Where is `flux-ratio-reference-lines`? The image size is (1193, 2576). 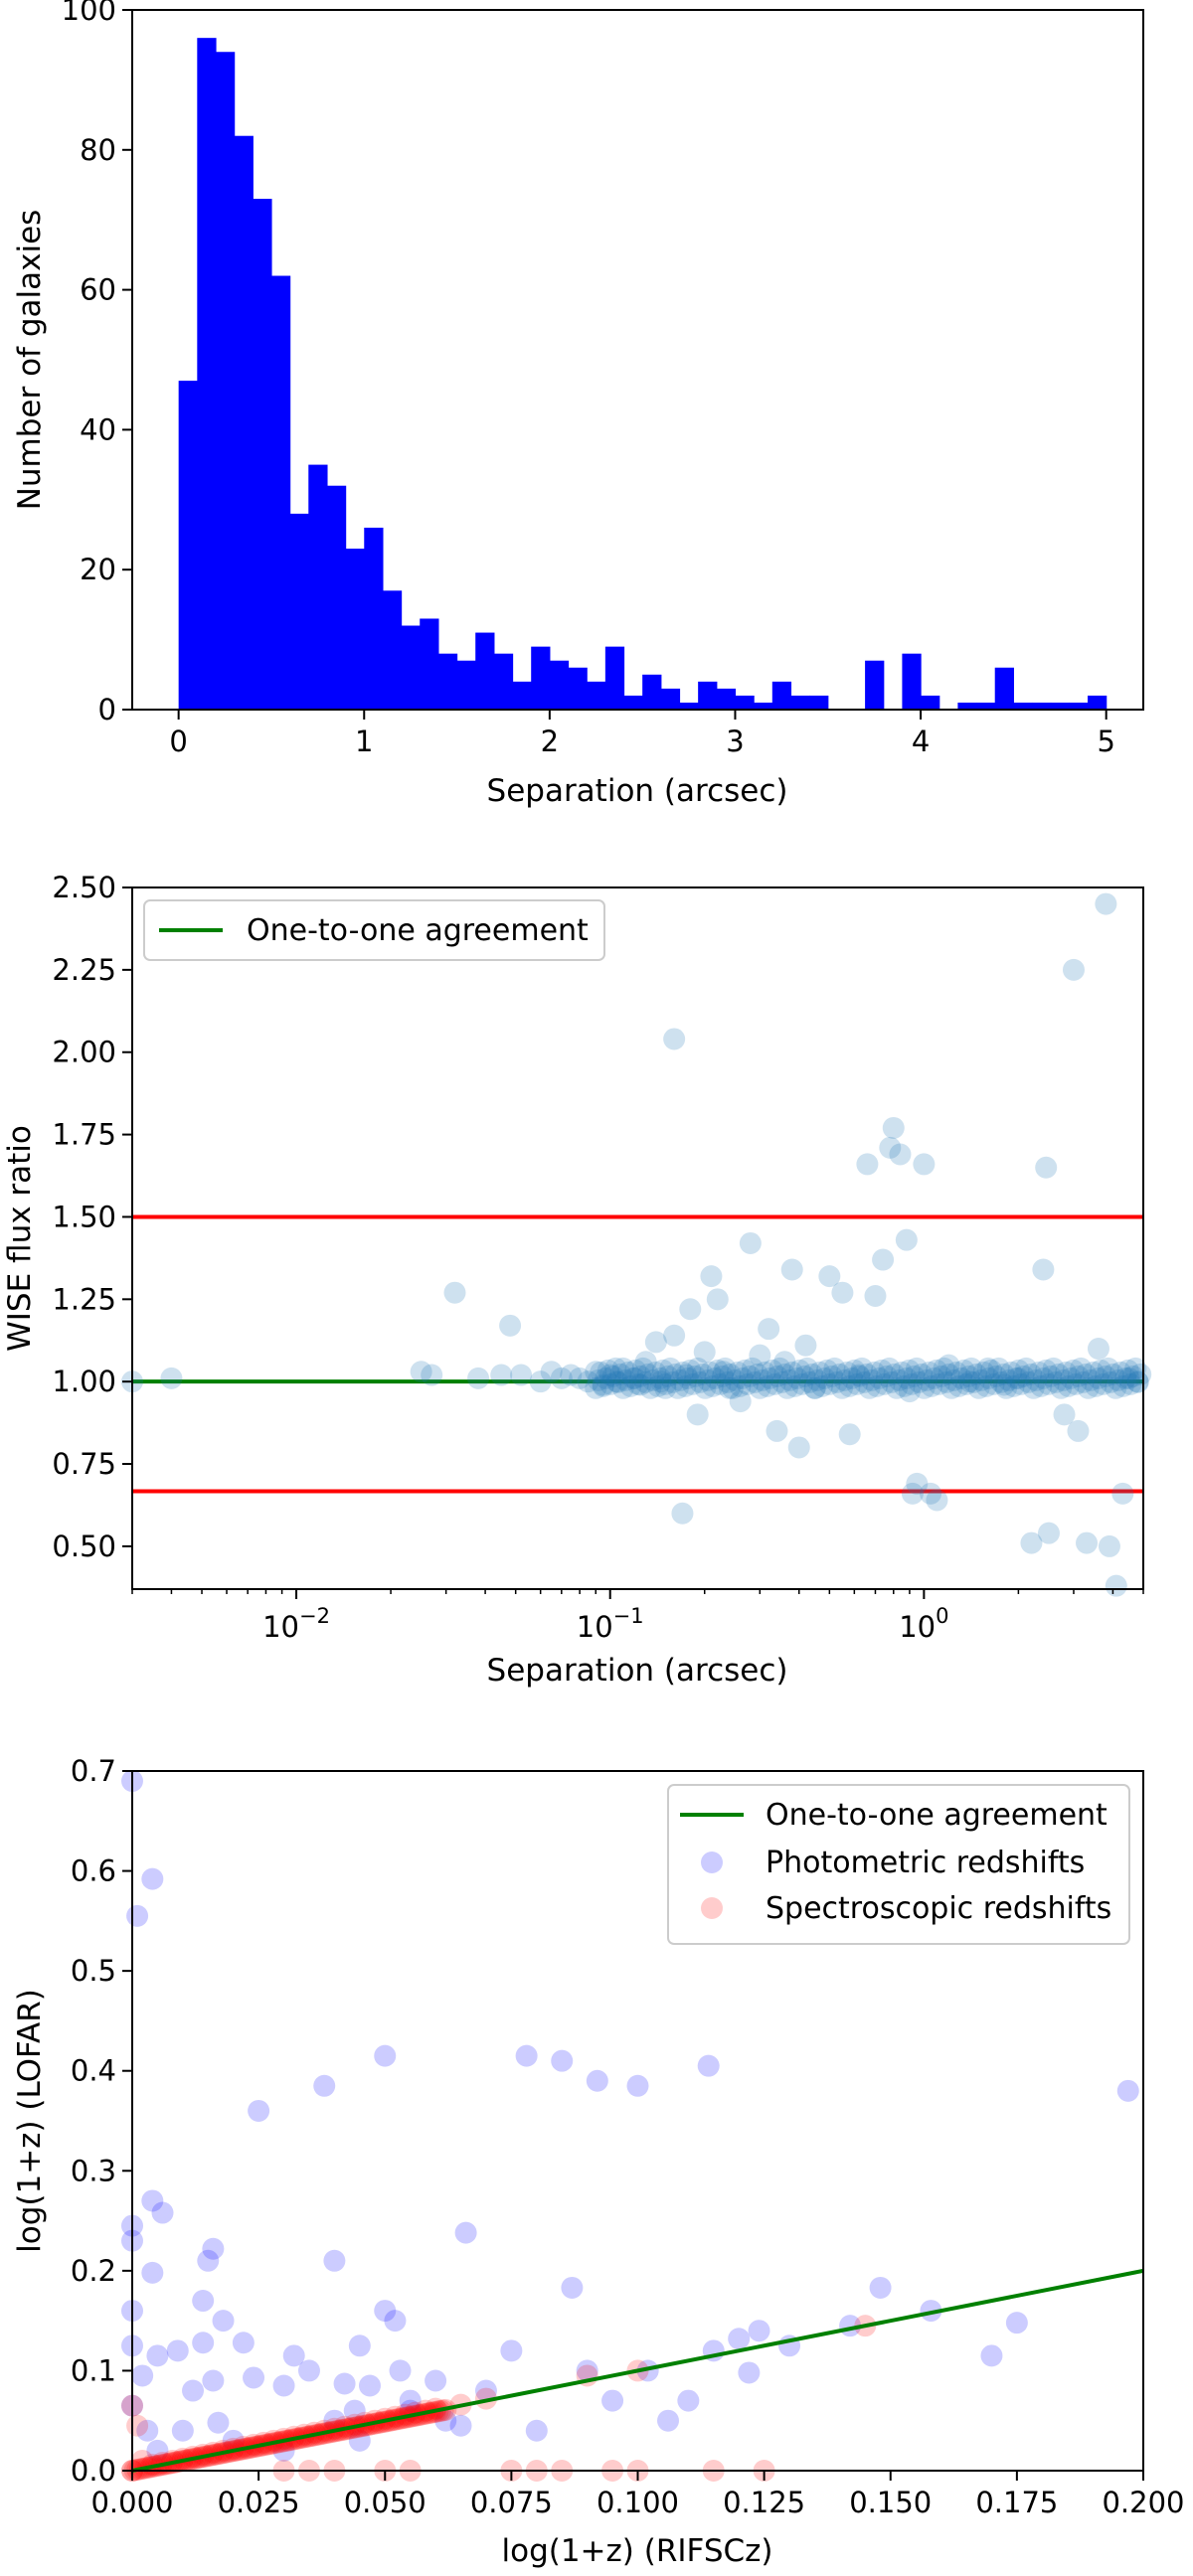 flux-ratio-reference-lines is located at coordinates (637, 1354).